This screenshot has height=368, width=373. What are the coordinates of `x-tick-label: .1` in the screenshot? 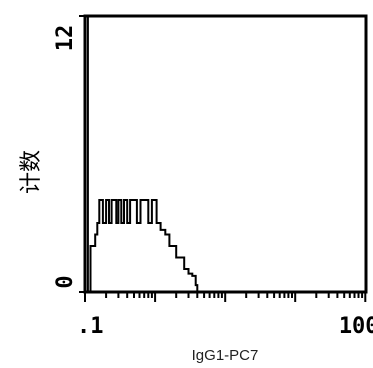 It's located at (90, 326).